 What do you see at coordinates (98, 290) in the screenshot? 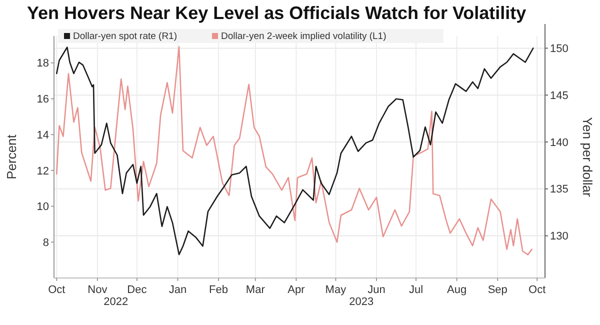
I see `x-tick-label: Nov` at bounding box center [98, 290].